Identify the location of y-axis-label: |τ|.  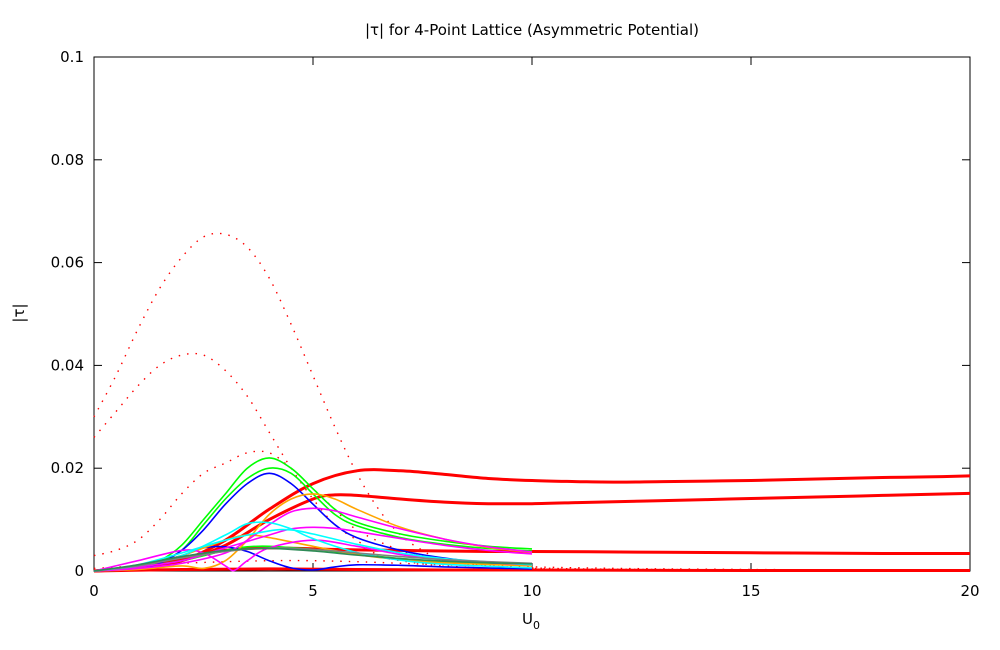
(19, 312).